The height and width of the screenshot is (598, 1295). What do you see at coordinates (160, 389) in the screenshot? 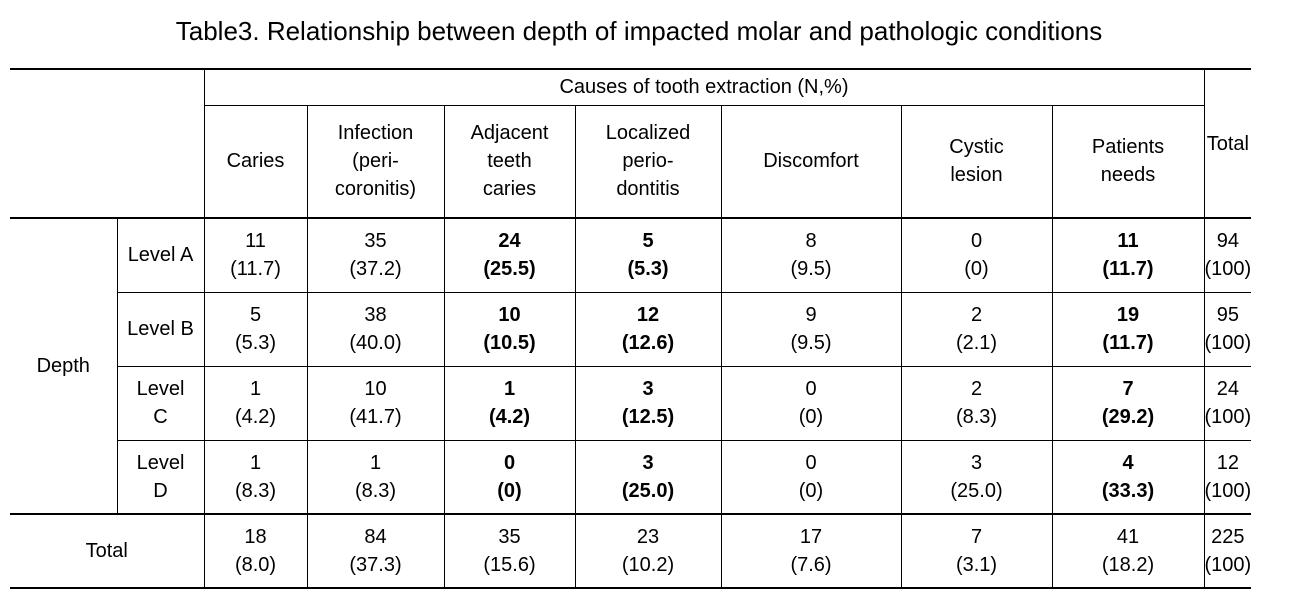
I see `cell-line: Level` at bounding box center [160, 389].